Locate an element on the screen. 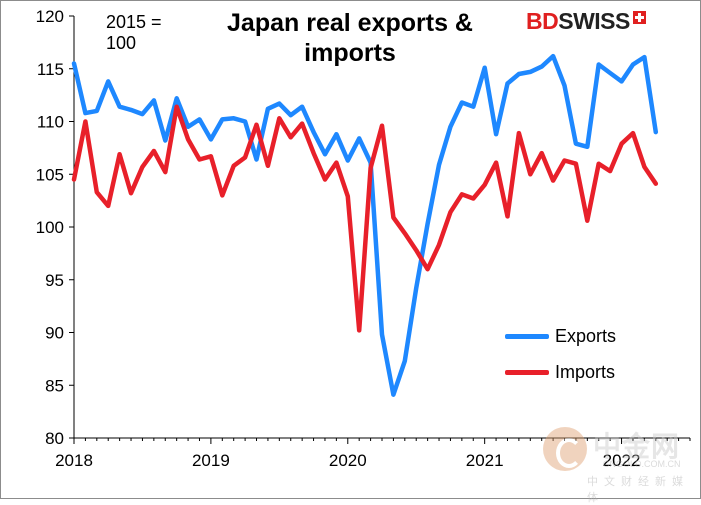  x-tick-label: 2020 is located at coordinates (348, 460).